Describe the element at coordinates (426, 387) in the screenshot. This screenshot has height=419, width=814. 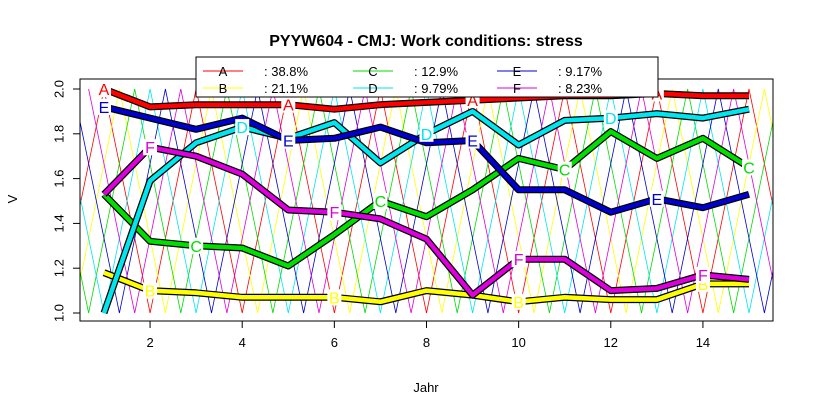
I see `x-axis-label: Jahr` at that location.